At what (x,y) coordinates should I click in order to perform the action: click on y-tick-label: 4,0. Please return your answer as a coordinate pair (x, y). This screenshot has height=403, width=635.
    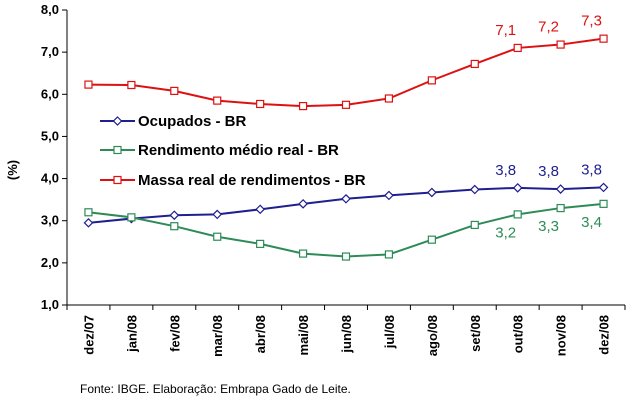
    Looking at the image, I should click on (50, 178).